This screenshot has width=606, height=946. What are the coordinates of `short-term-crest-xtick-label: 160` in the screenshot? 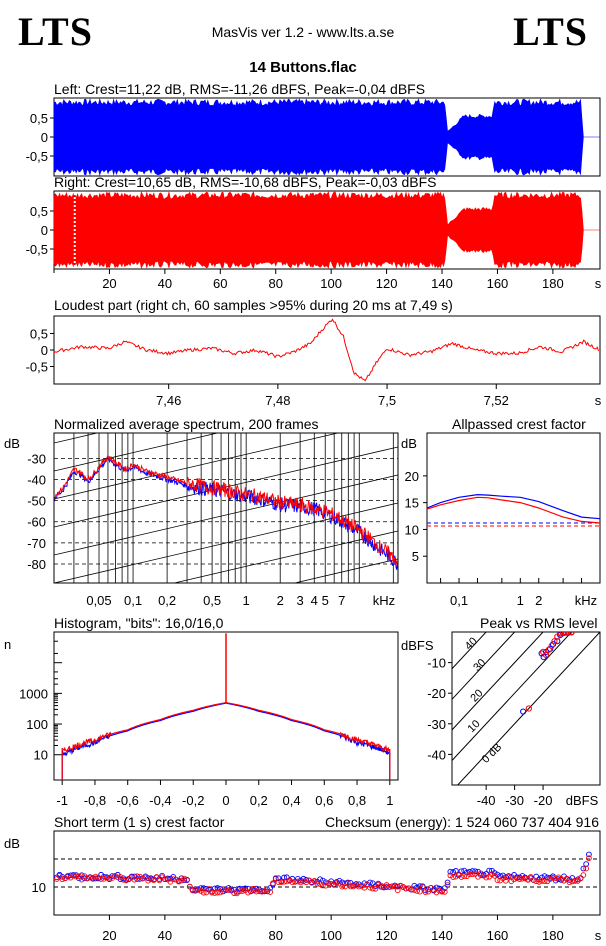 It's located at (498, 935).